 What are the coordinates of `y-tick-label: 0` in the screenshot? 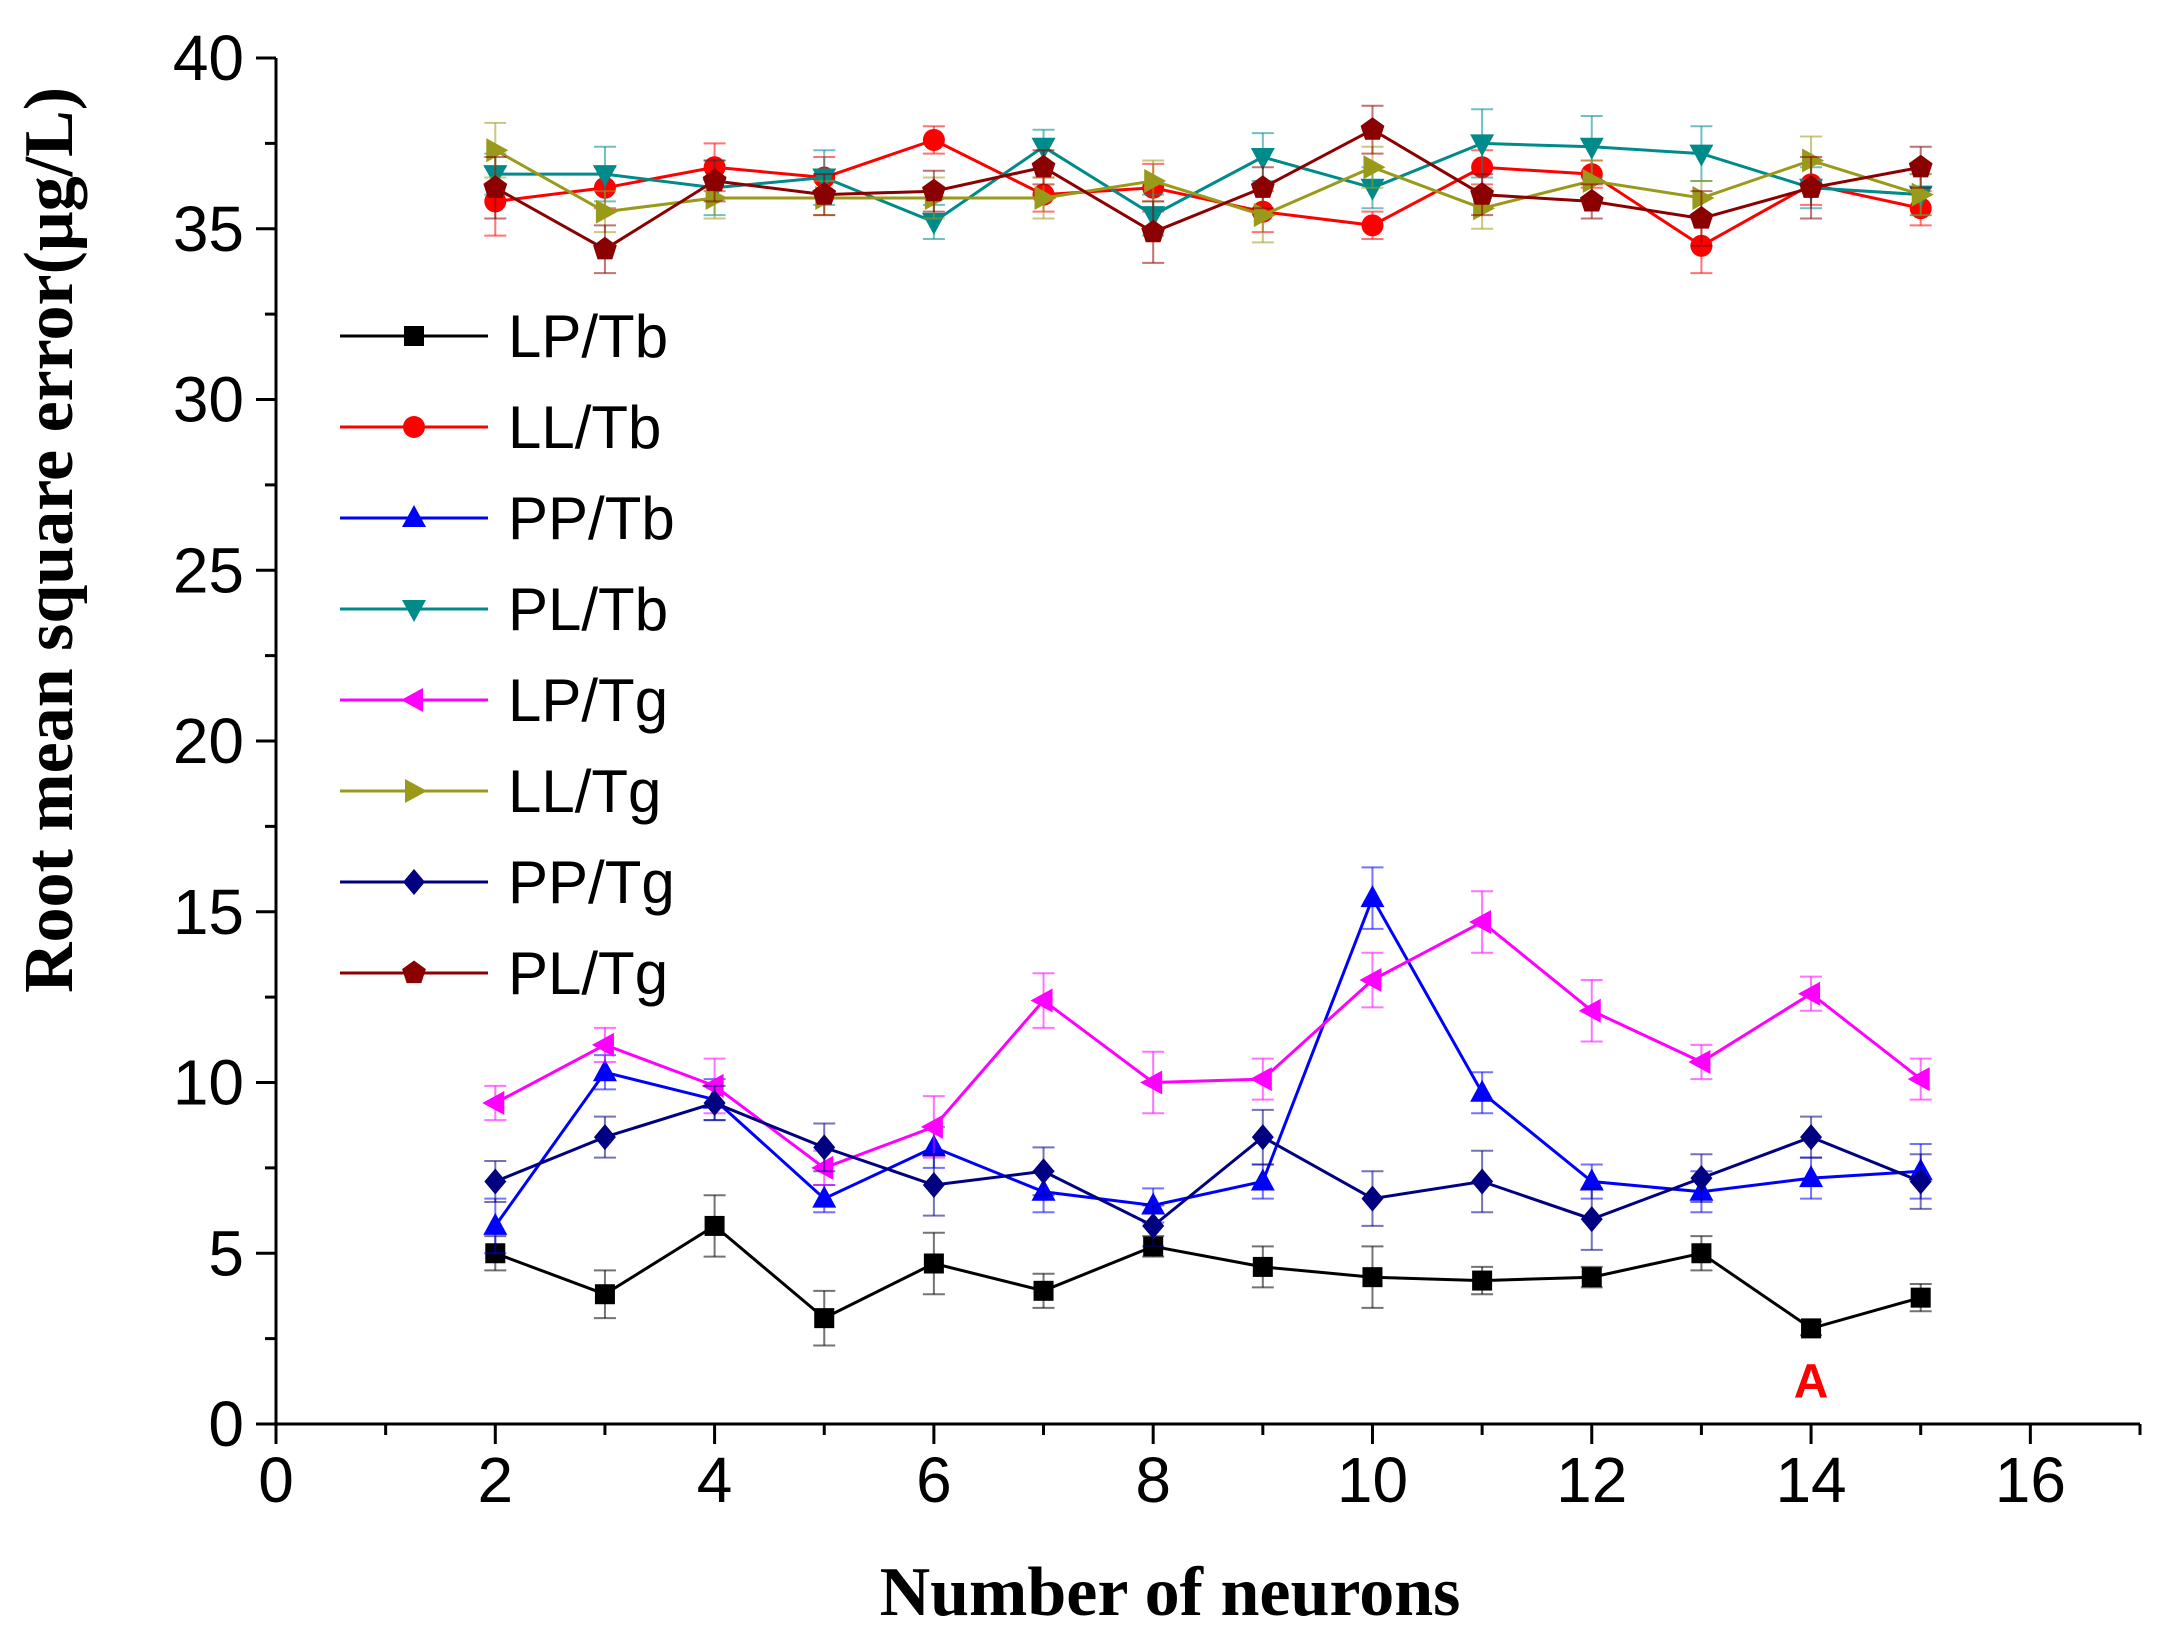 It's located at (226, 1424).